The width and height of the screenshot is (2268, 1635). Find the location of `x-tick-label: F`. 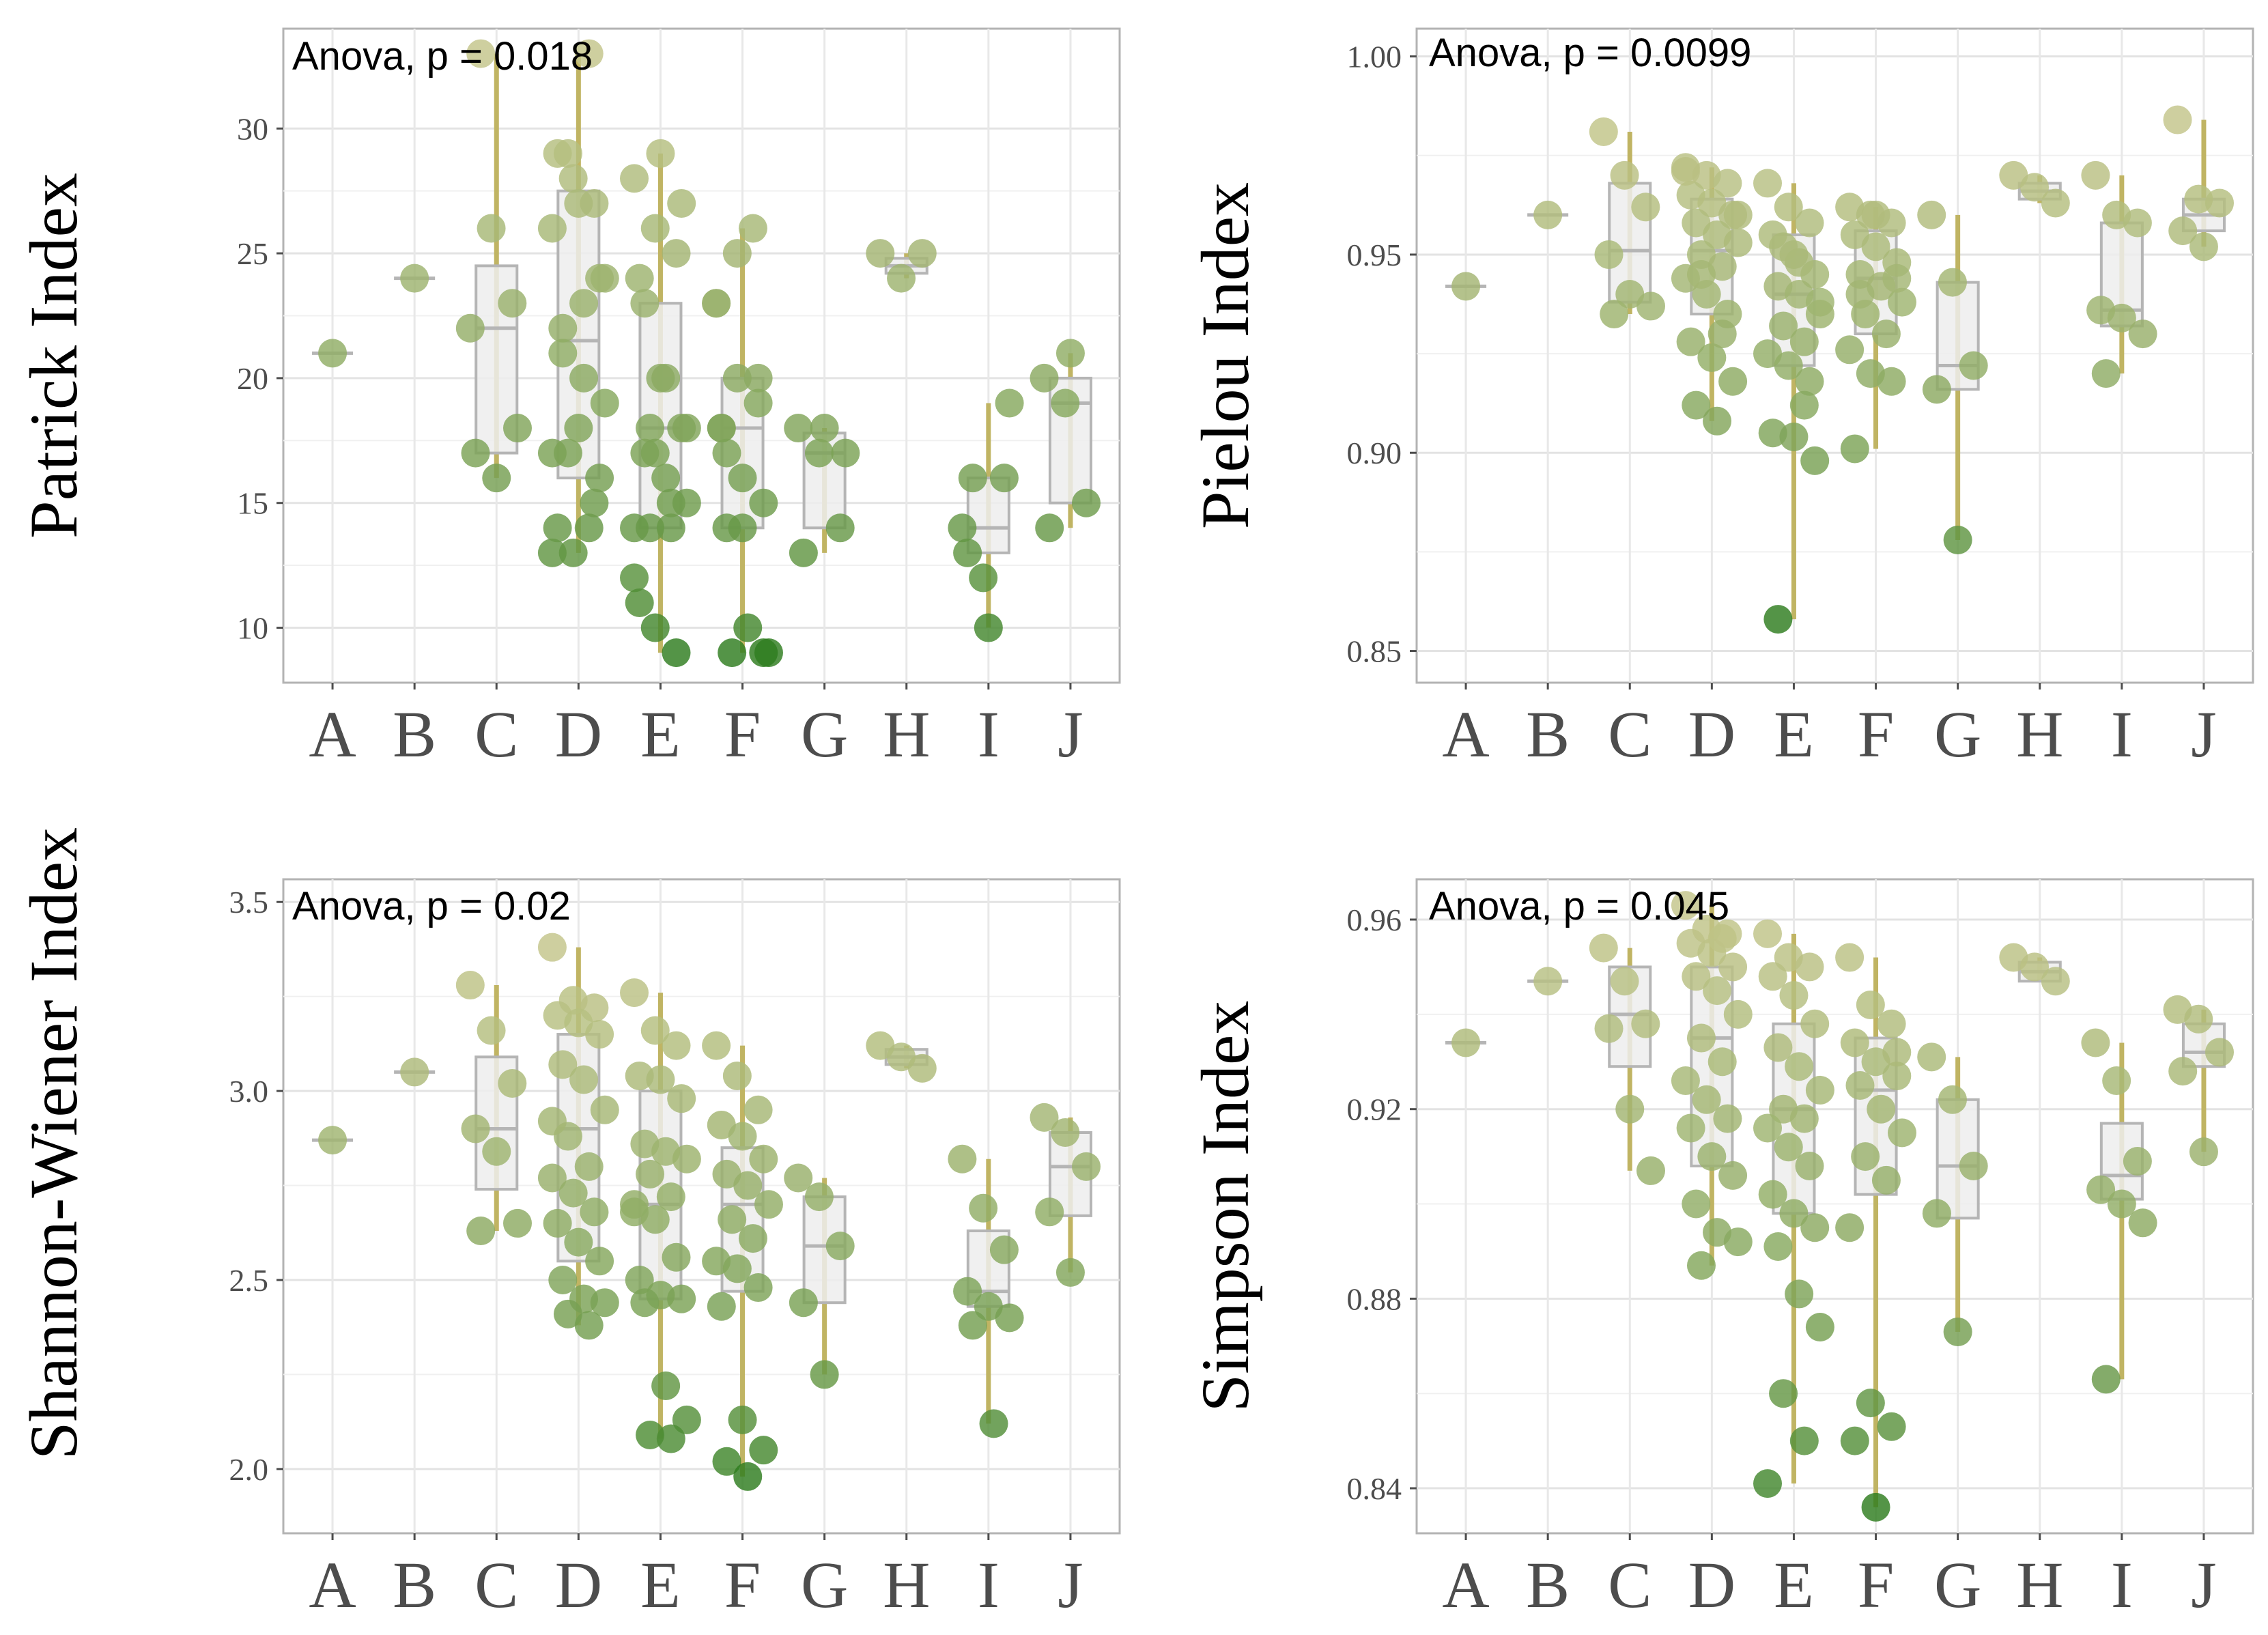

x-tick-label: F is located at coordinates (742, 1584).